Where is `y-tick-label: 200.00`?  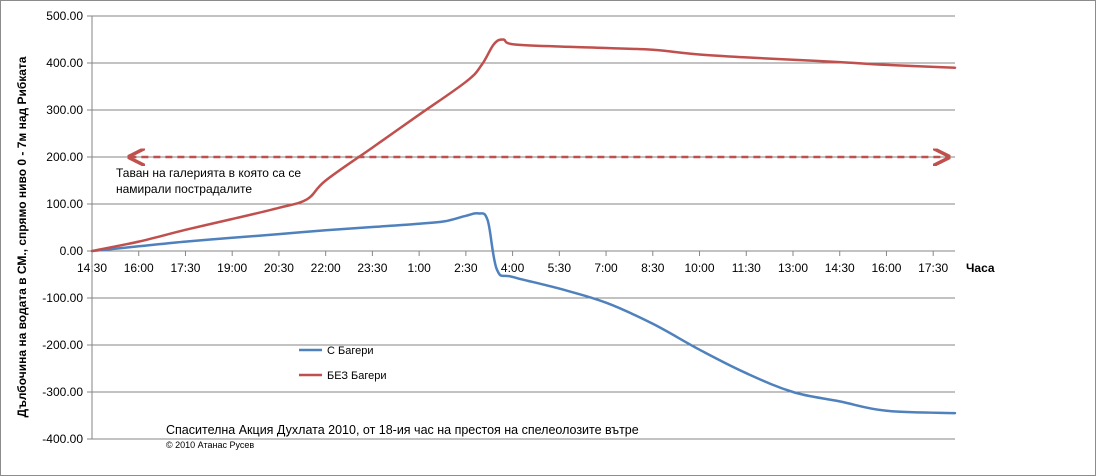
y-tick-label: 200.00 is located at coordinates (64, 157).